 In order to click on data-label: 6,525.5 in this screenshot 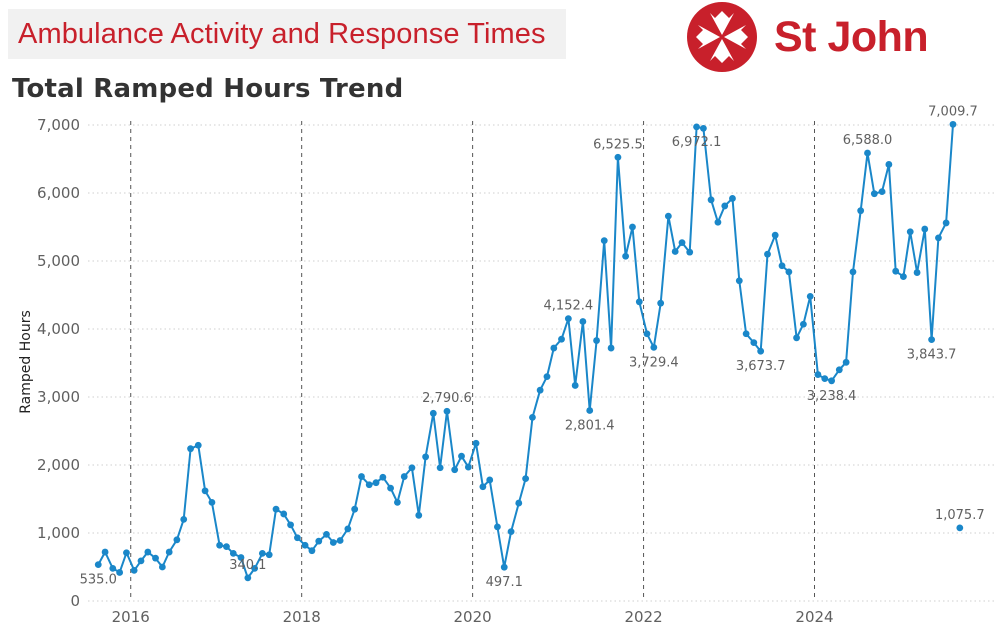, I will do `click(618, 144)`.